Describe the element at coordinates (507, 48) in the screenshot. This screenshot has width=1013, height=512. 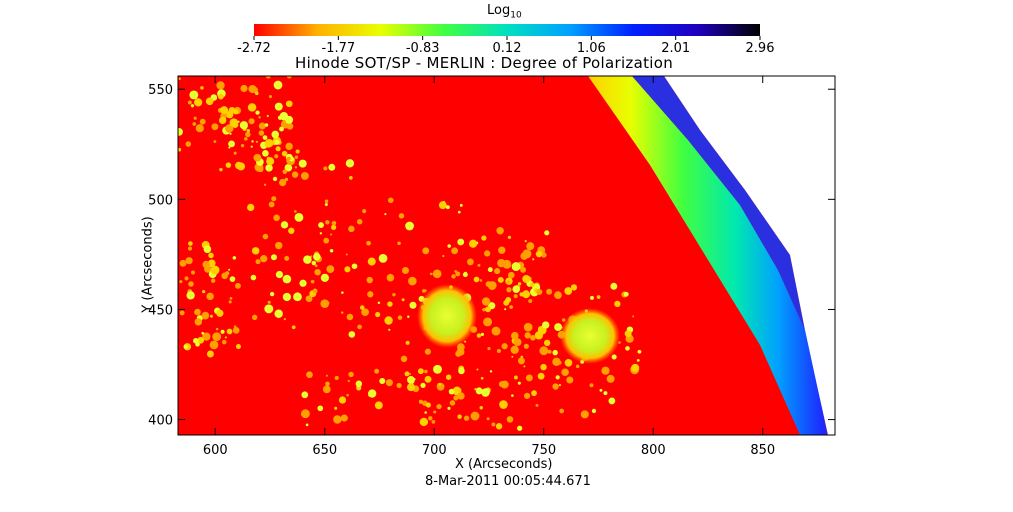
I see `colorbar-tick-label: 0.12` at that location.